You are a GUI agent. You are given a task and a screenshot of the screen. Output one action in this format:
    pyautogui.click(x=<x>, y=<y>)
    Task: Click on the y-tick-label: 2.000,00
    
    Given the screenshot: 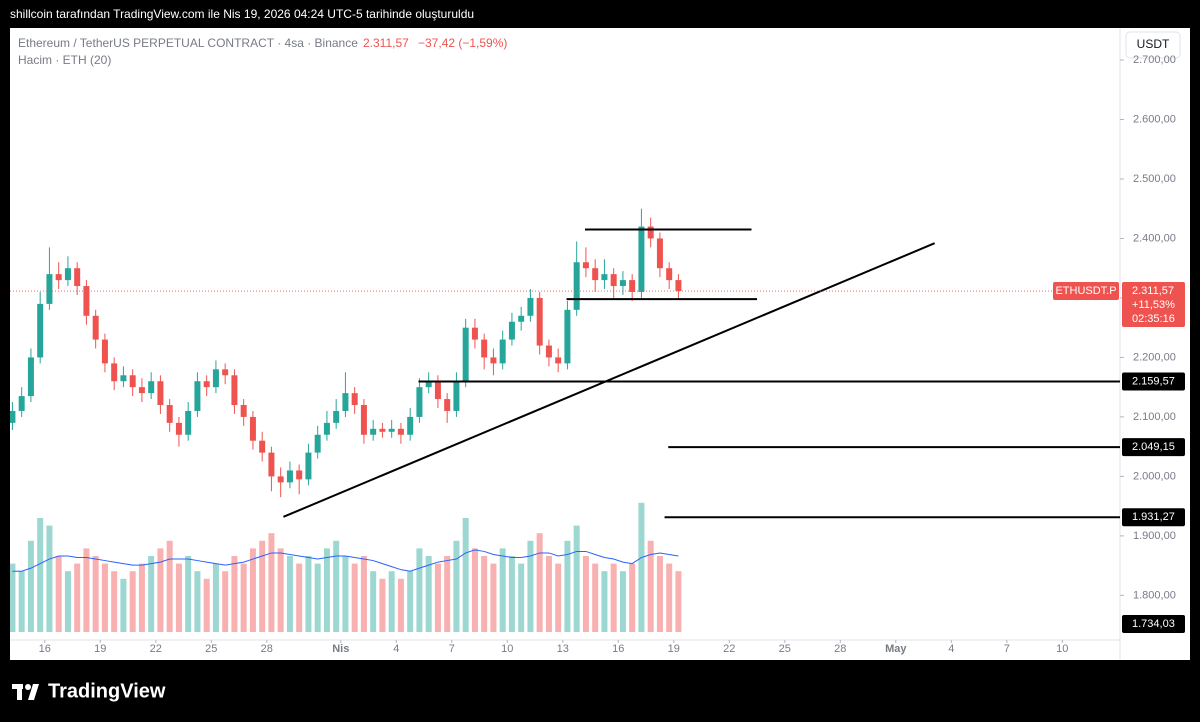 What is the action you would take?
    pyautogui.click(x=1154, y=476)
    